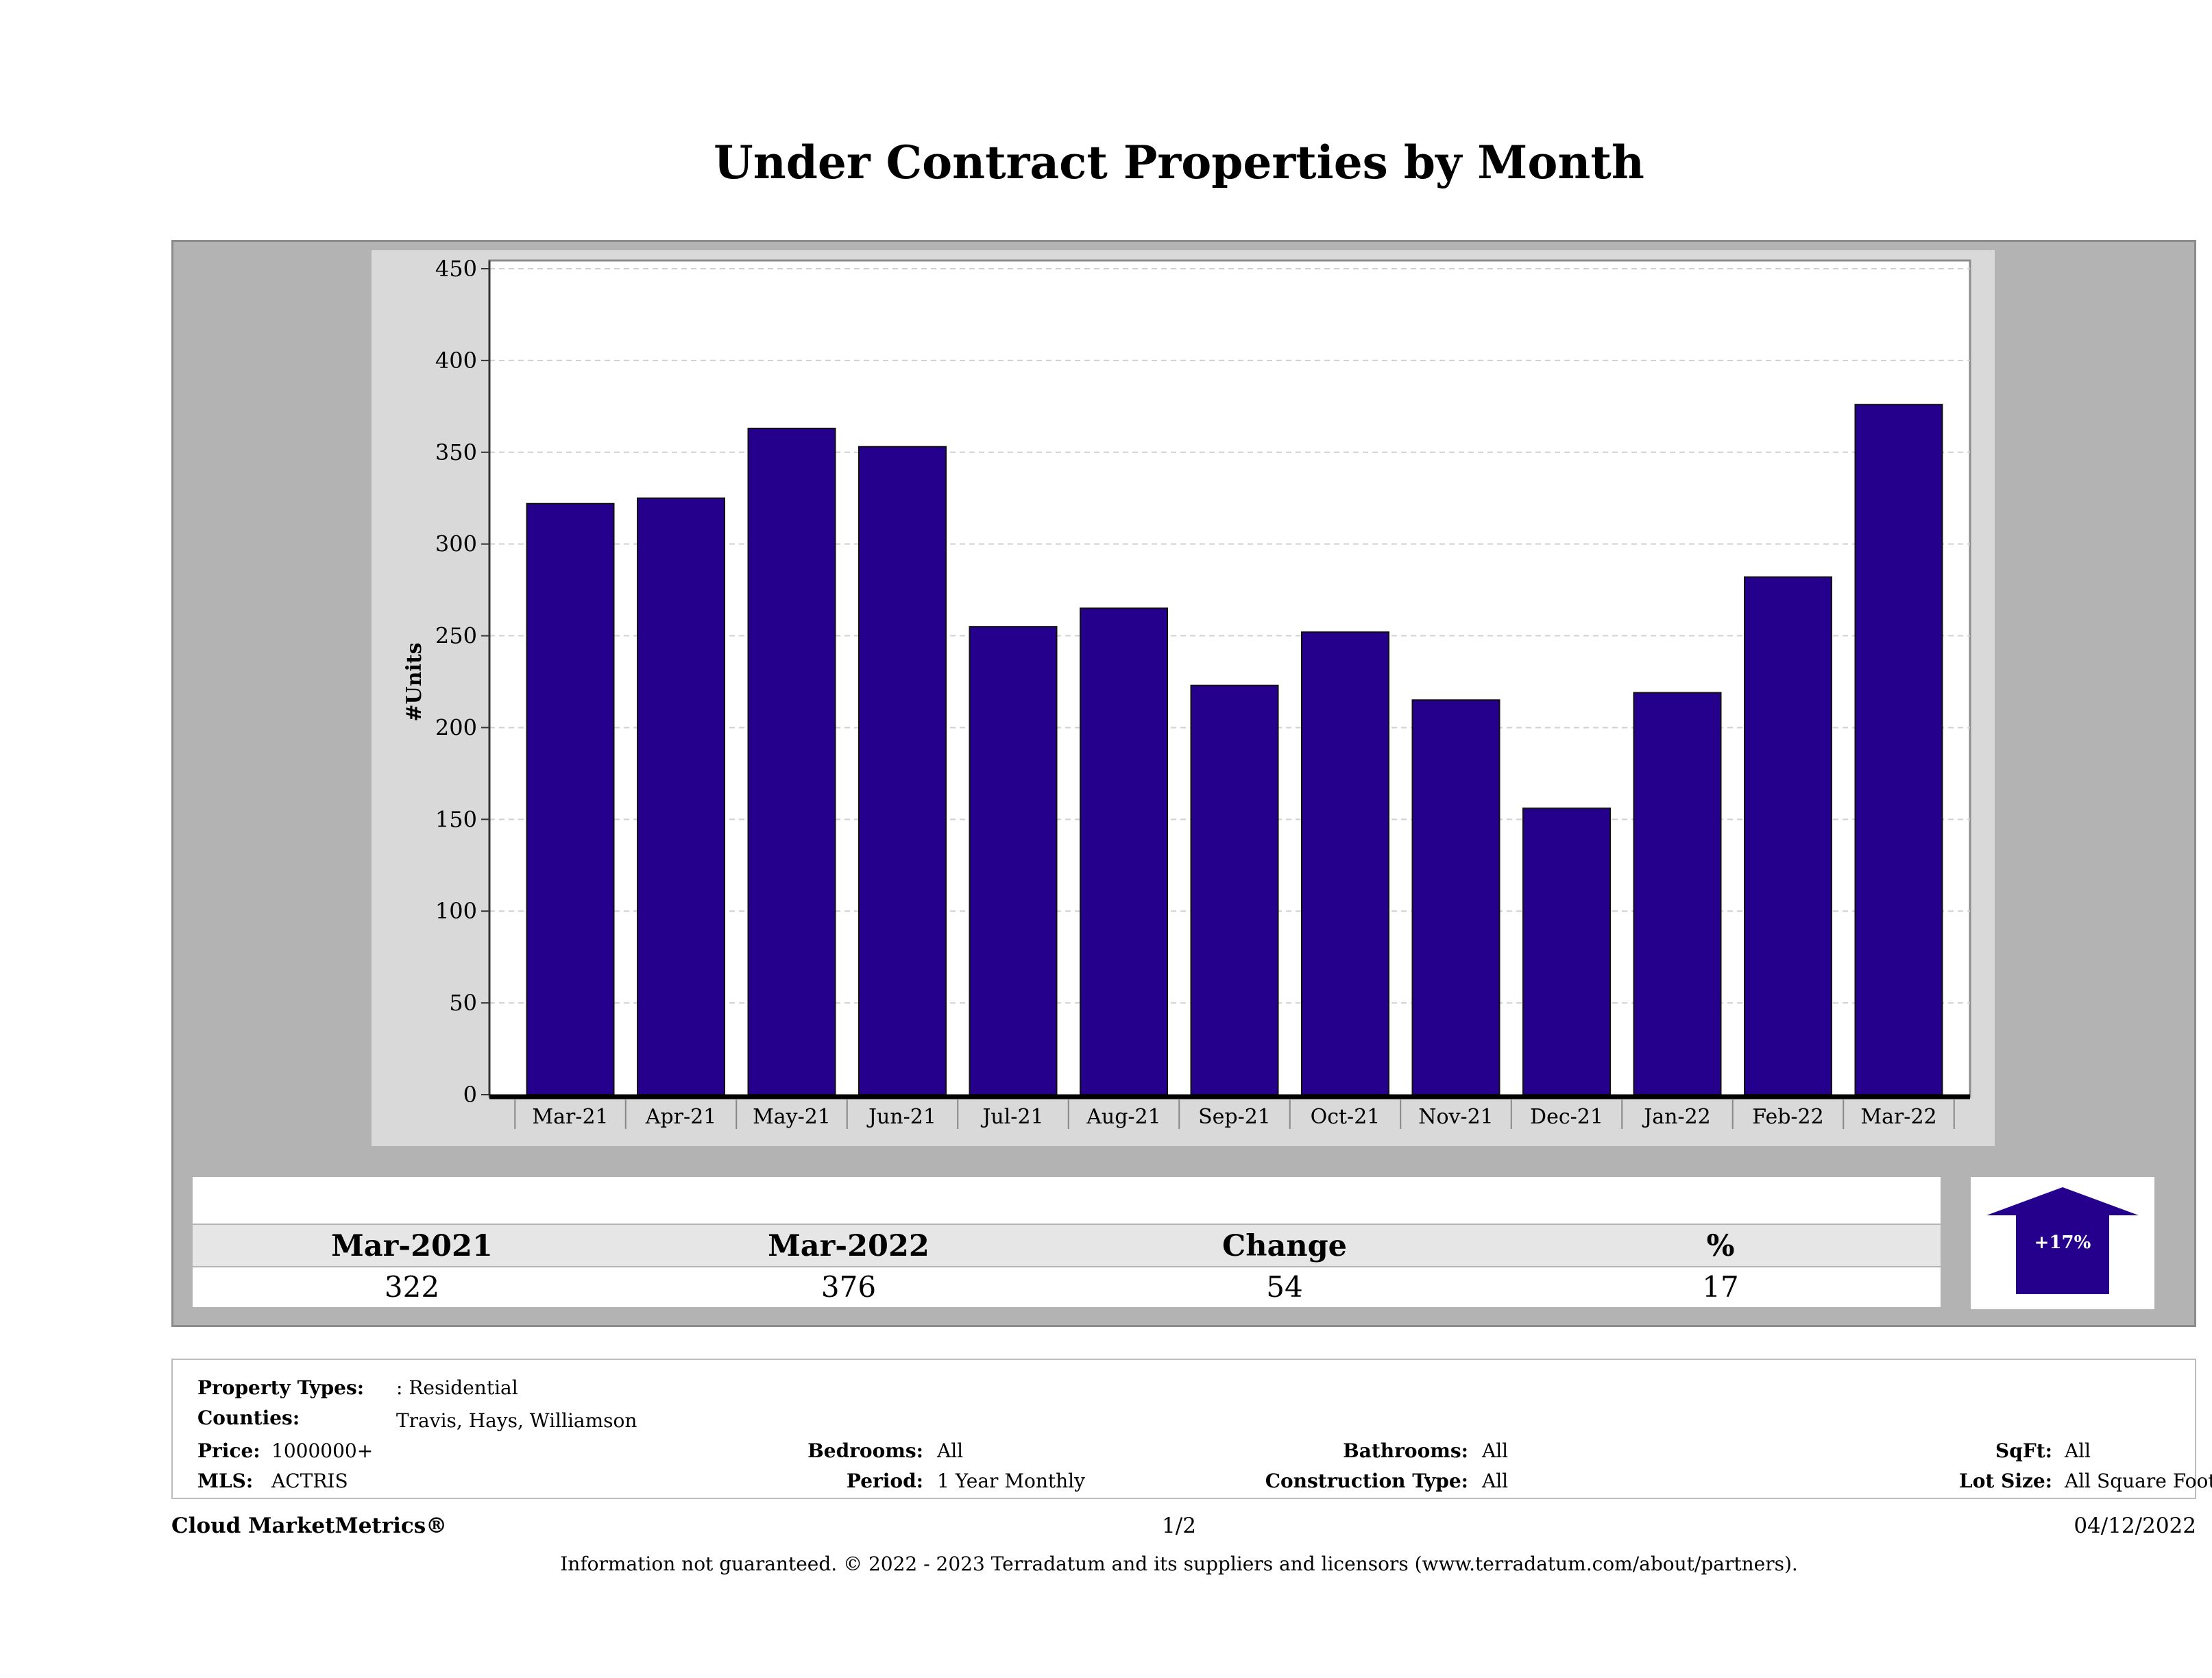 The image size is (2212, 1678). What do you see at coordinates (570, 1117) in the screenshot?
I see `x-tick-label: Mar-21` at bounding box center [570, 1117].